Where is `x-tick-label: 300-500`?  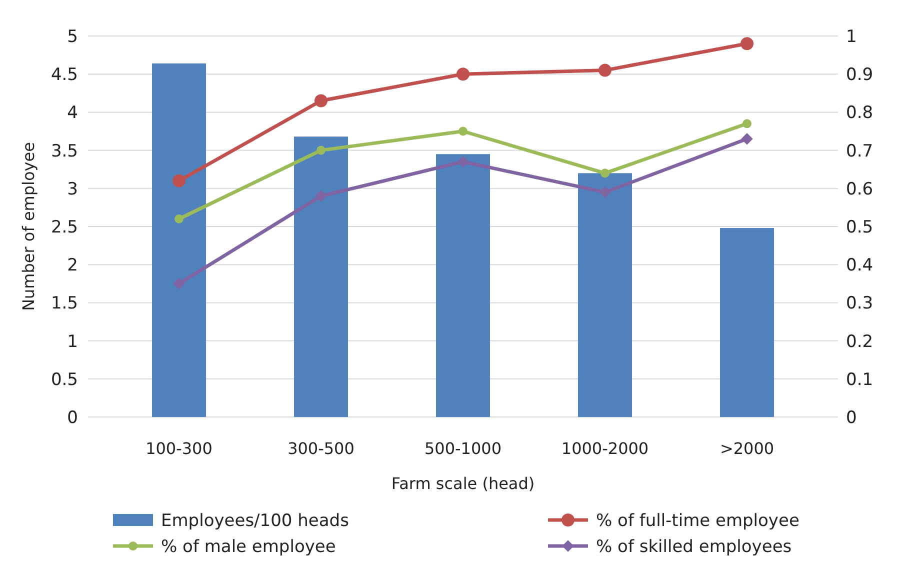 x-tick-label: 300-500 is located at coordinates (321, 448).